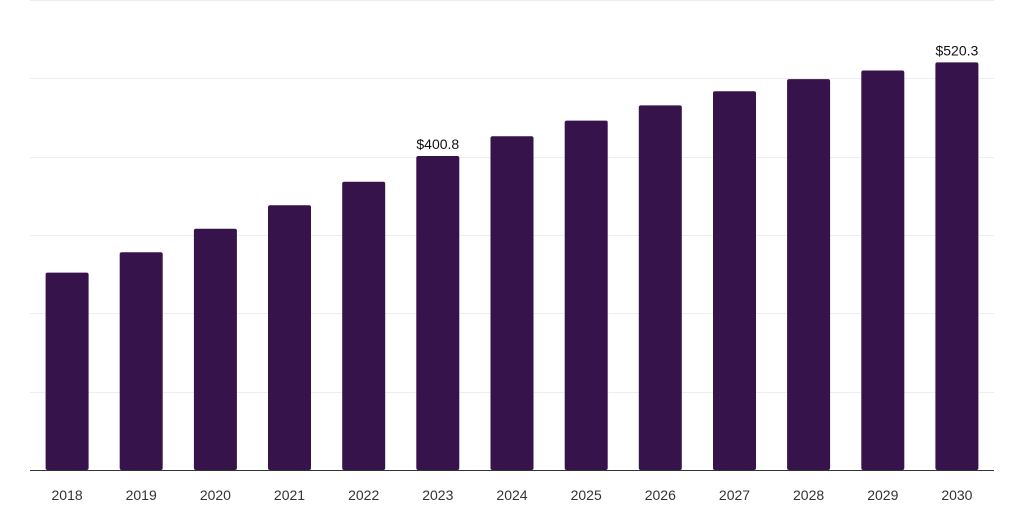  Describe the element at coordinates (957, 266) in the screenshot. I see `bar-2030` at that location.